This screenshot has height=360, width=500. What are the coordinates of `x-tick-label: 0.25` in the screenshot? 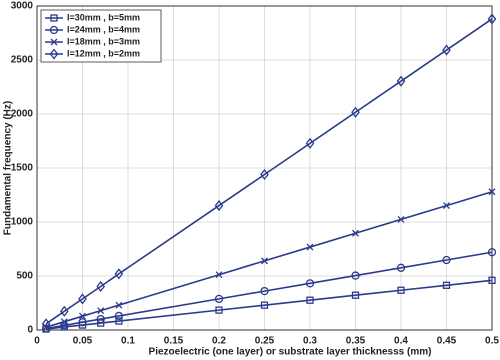 It's located at (265, 341).